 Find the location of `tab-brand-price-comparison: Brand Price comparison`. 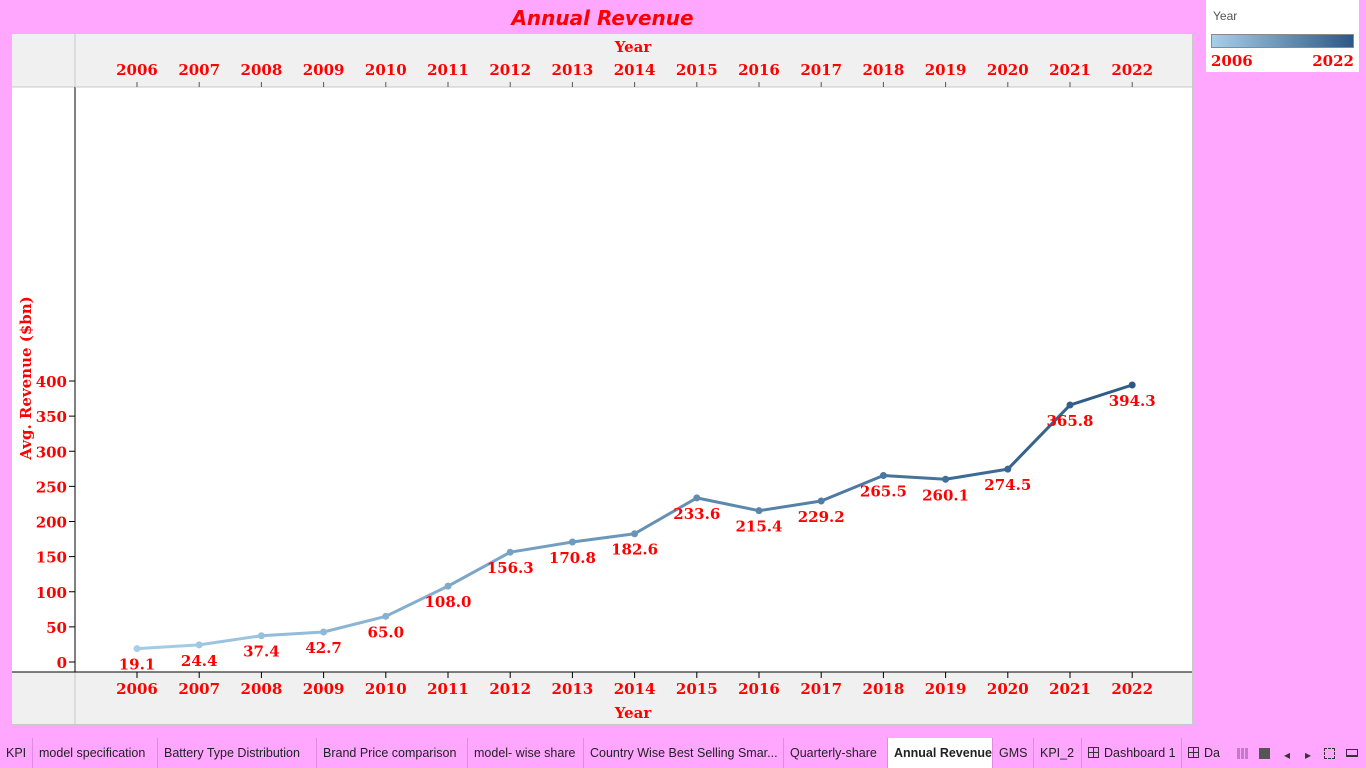

tab-brand-price-comparison: Brand Price comparison is located at coordinates (392, 753).